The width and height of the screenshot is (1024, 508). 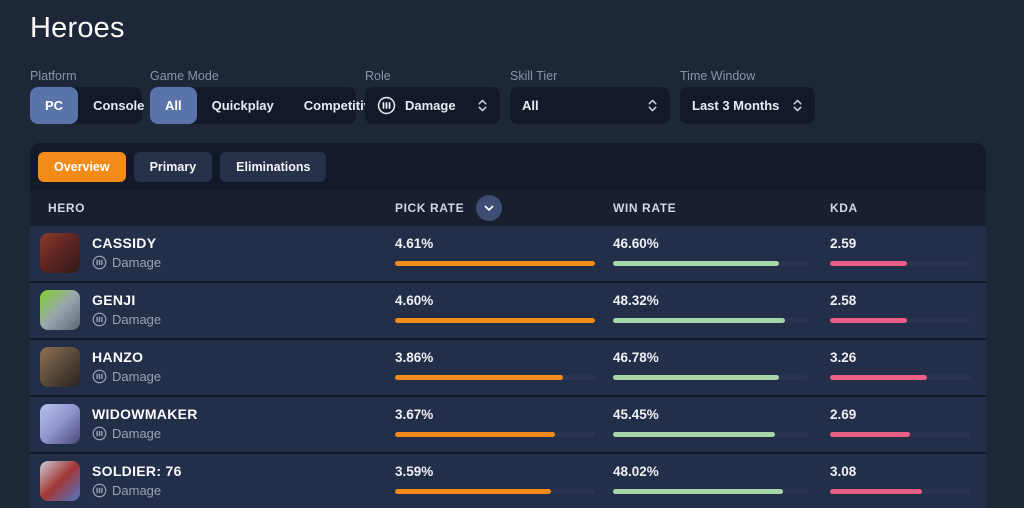 I want to click on kda-value: 2.59, so click(x=843, y=243).